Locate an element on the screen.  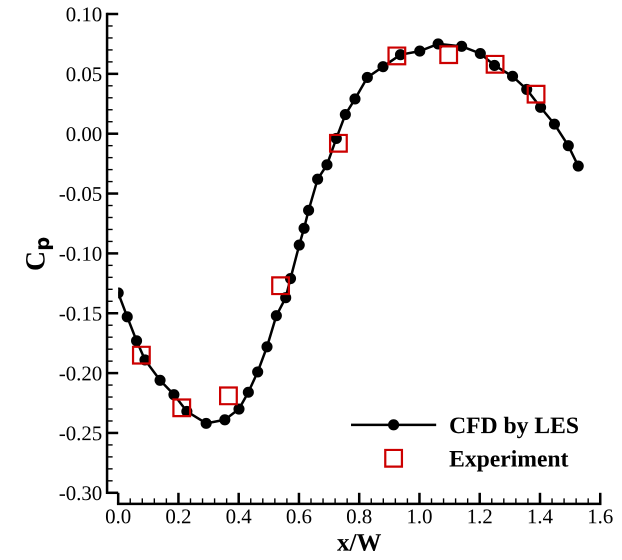
x-tick-label: 1.0 is located at coordinates (420, 516).